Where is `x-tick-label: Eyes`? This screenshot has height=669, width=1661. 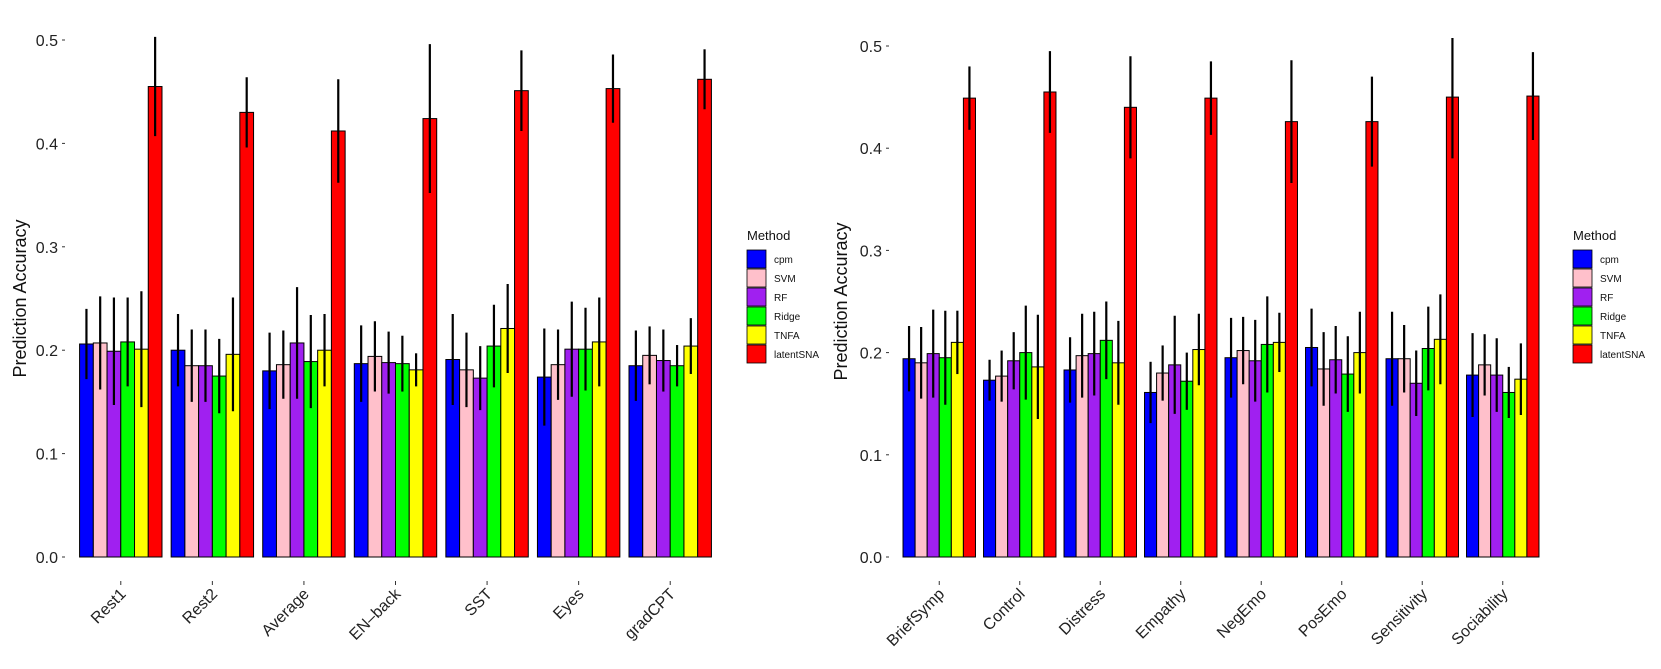 x-tick-label: Eyes is located at coordinates (568, 604).